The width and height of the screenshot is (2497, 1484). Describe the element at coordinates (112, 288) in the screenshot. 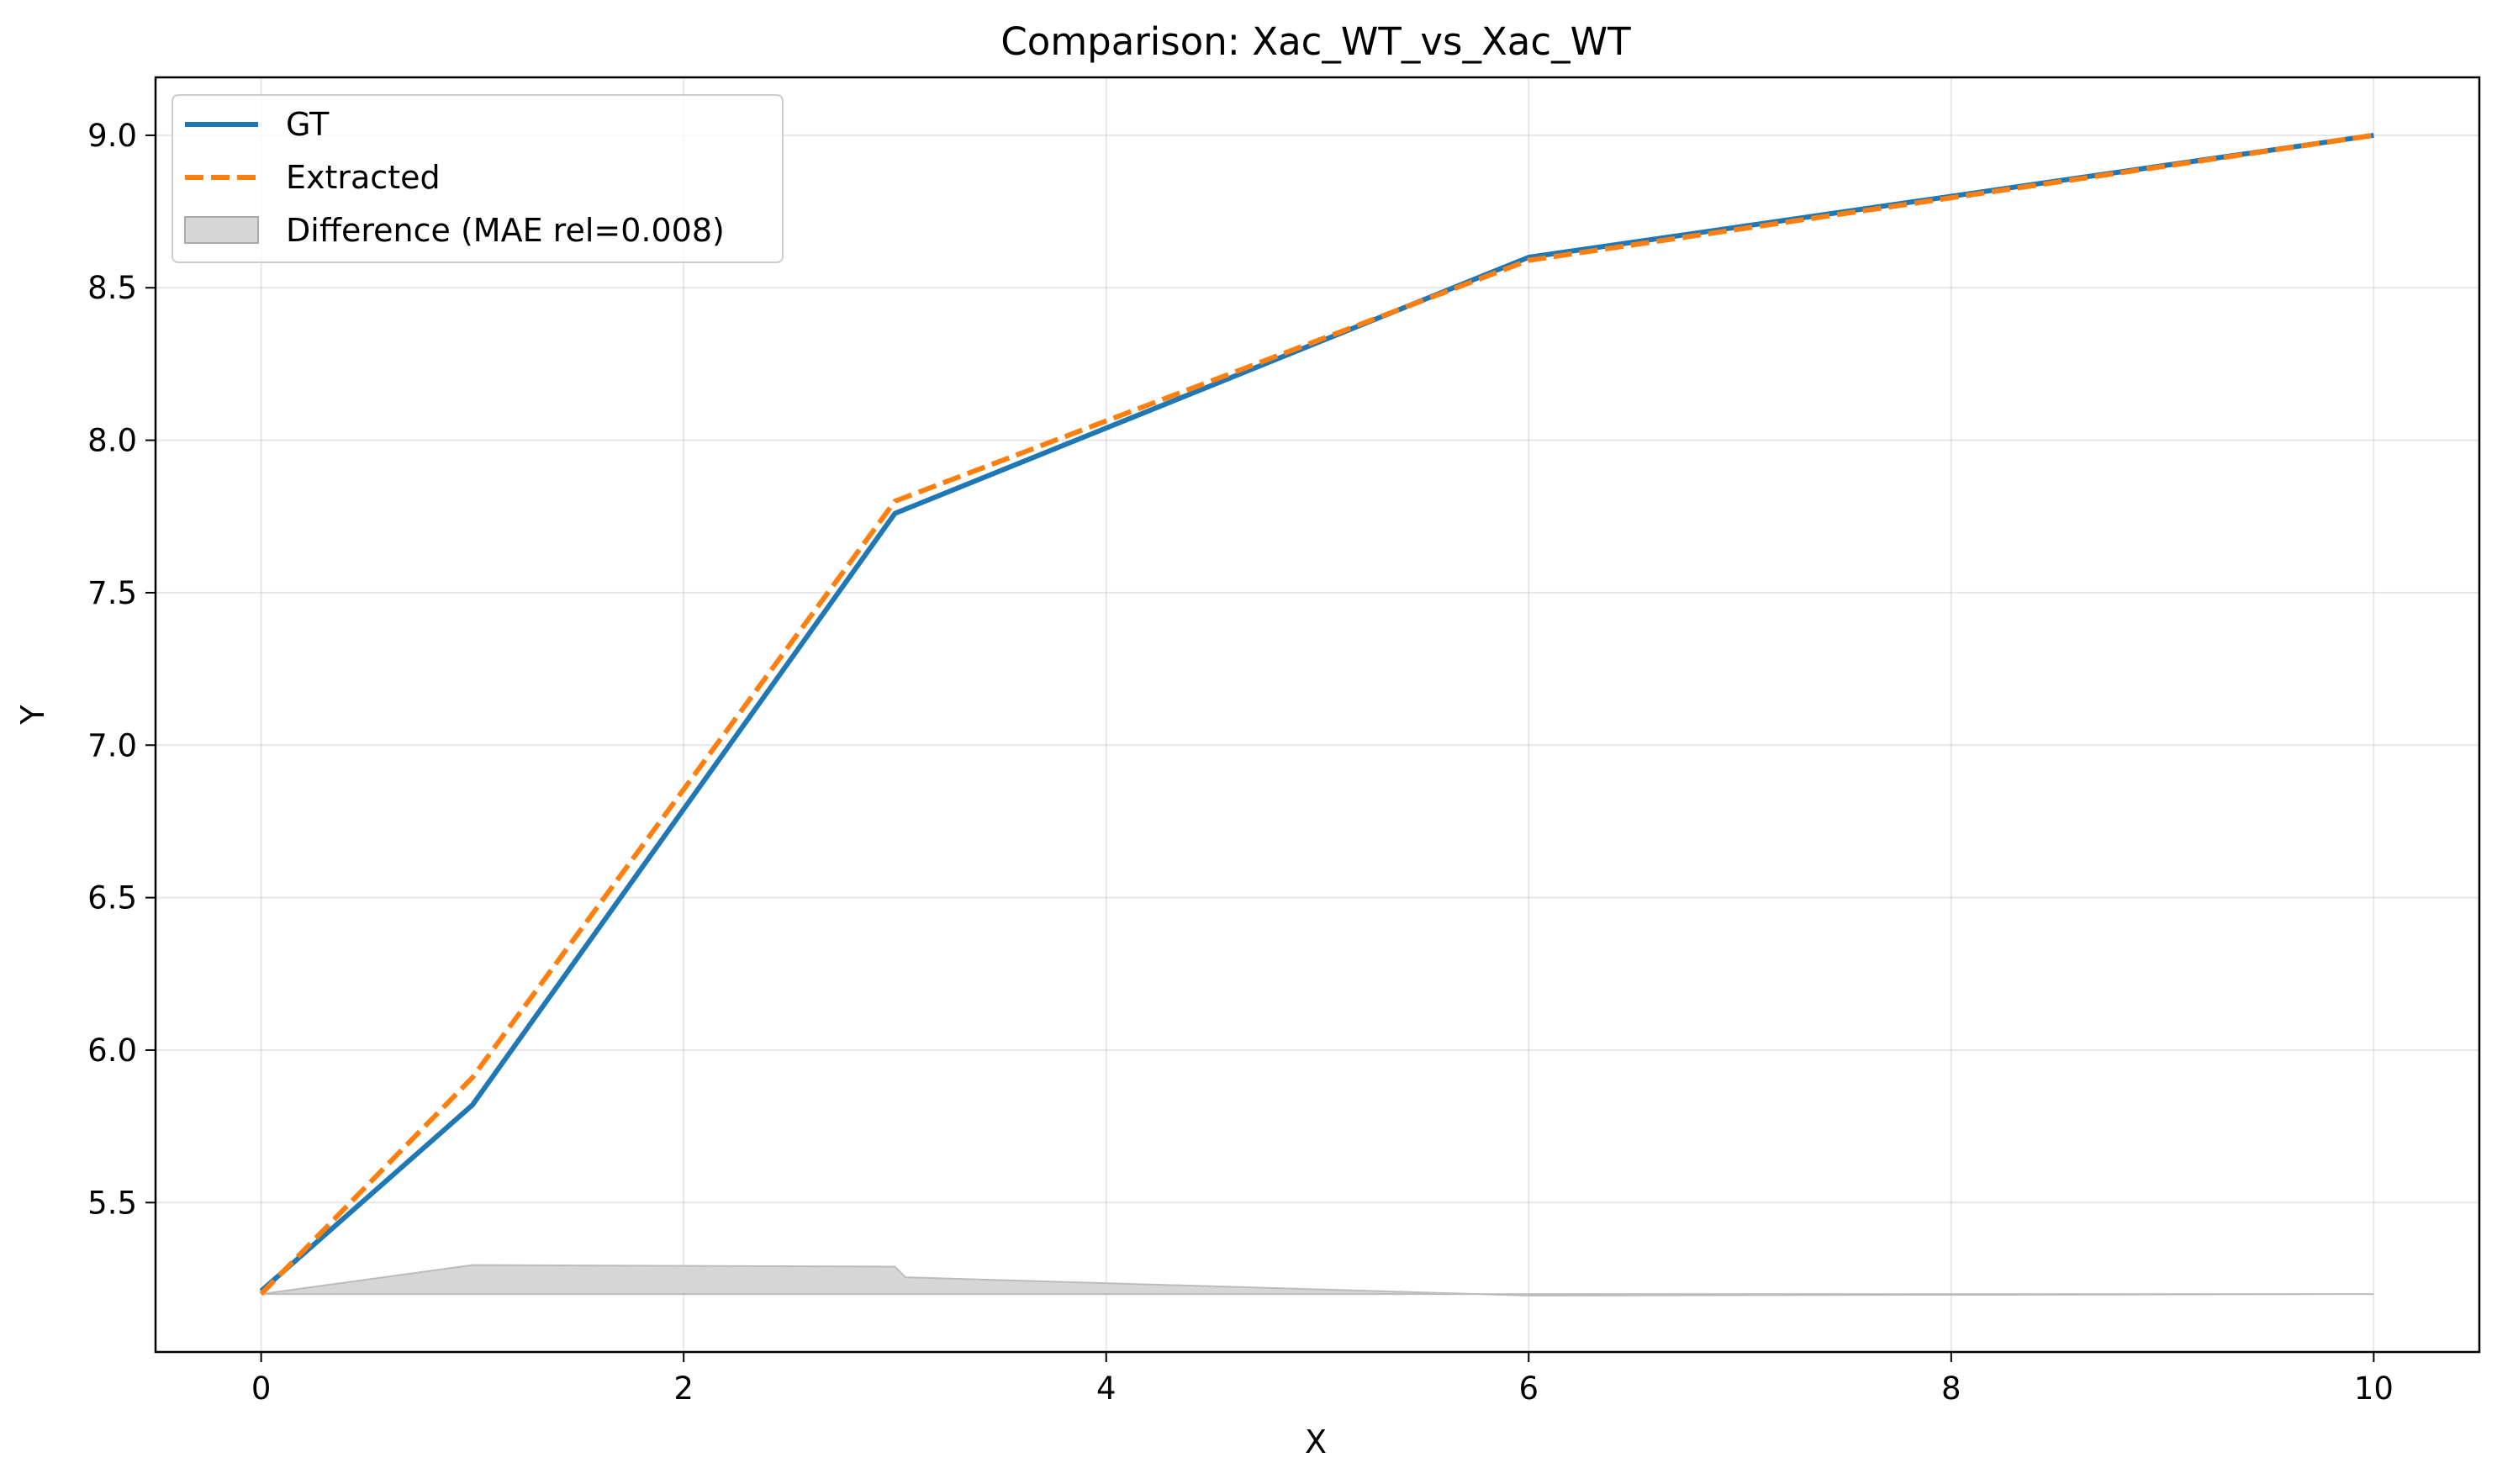

I see `y-tick-label: 8.5` at that location.